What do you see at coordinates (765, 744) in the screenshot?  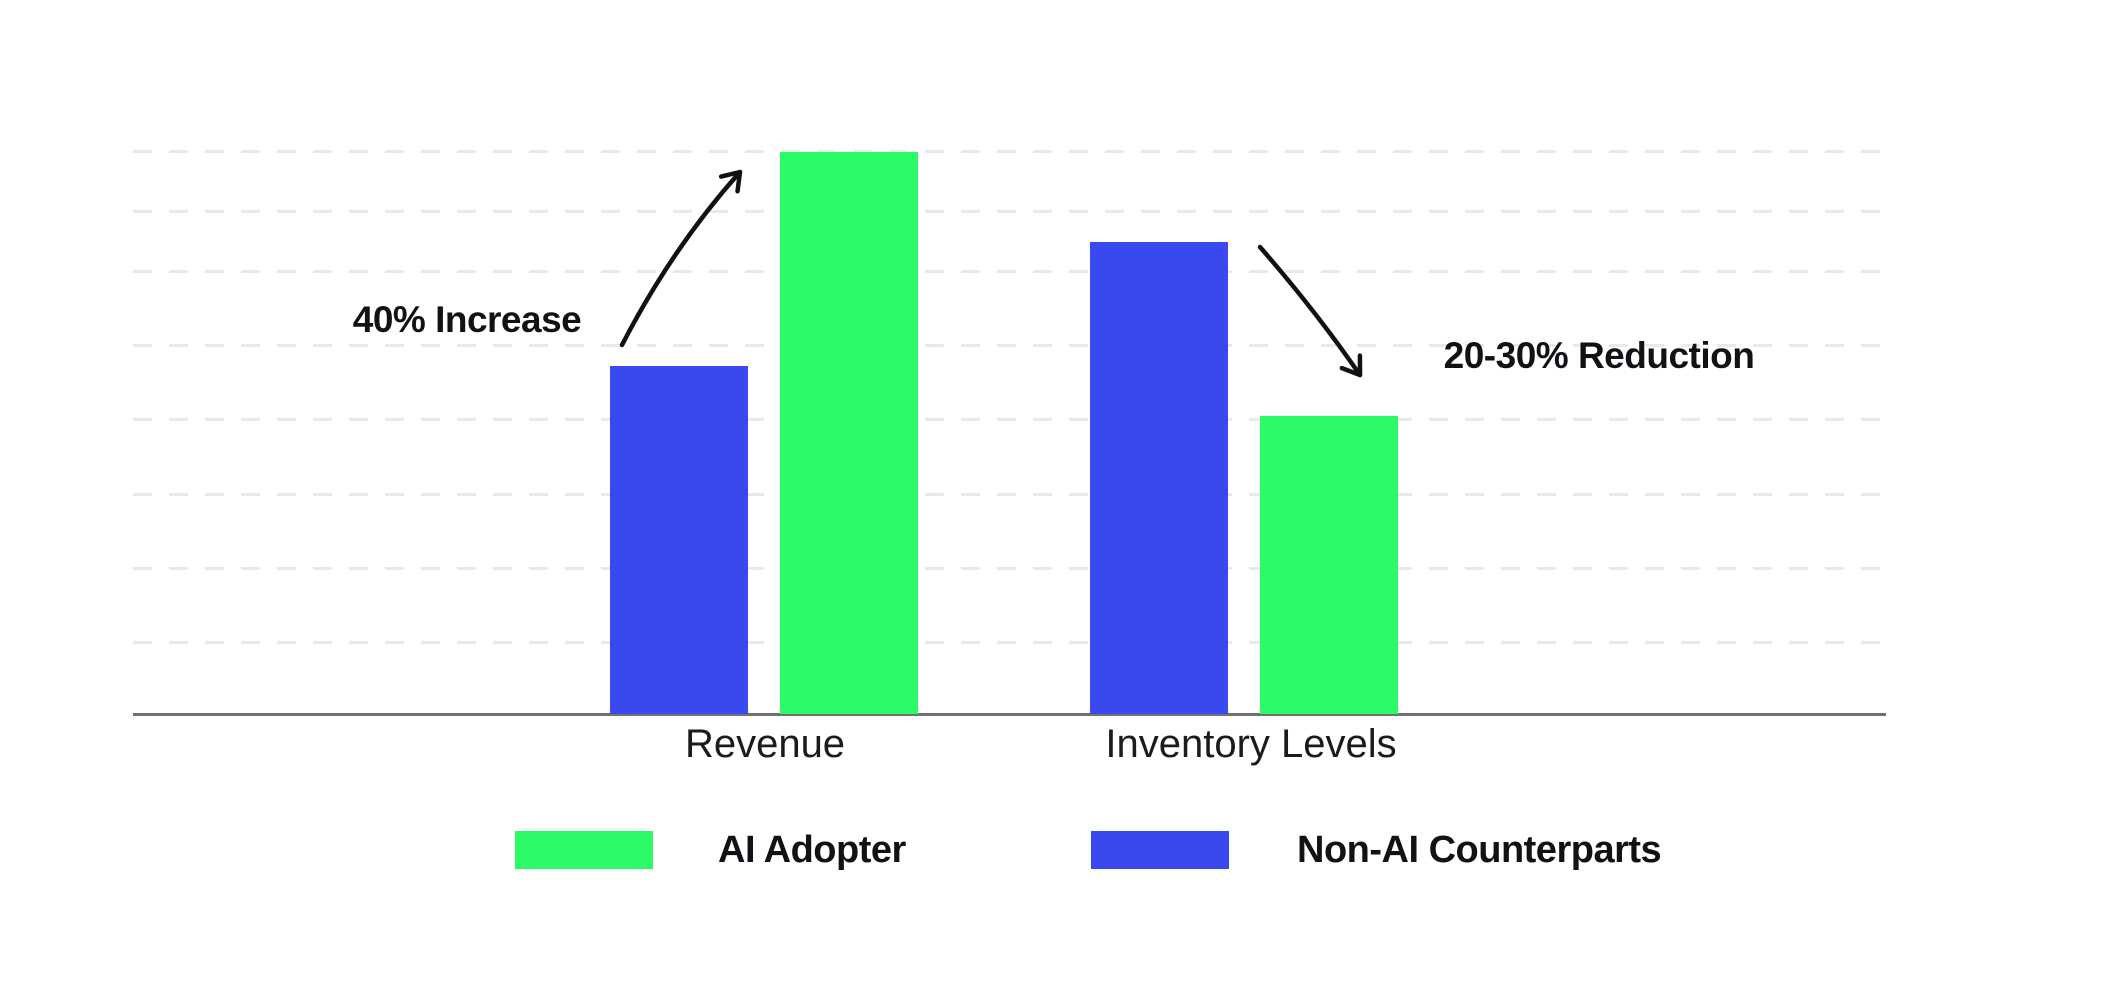 I see `axis-label-revenue: Revenue` at bounding box center [765, 744].